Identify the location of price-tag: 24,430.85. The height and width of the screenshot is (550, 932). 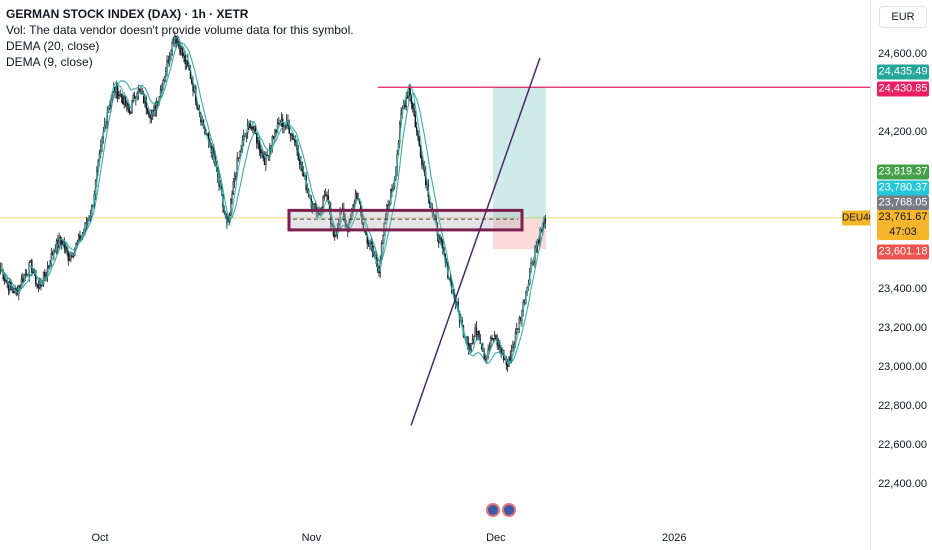
(903, 89).